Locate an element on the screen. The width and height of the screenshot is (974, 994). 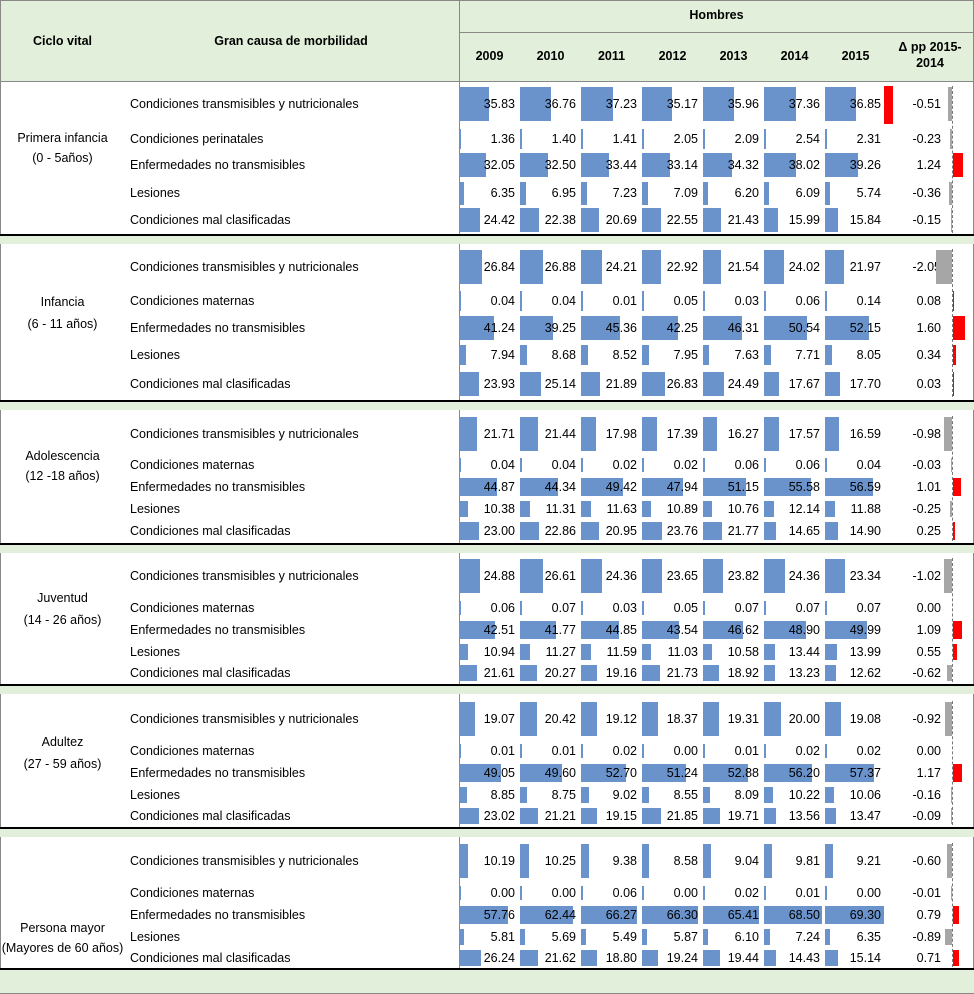
life-stage-name: Juventud is located at coordinates (62, 598).